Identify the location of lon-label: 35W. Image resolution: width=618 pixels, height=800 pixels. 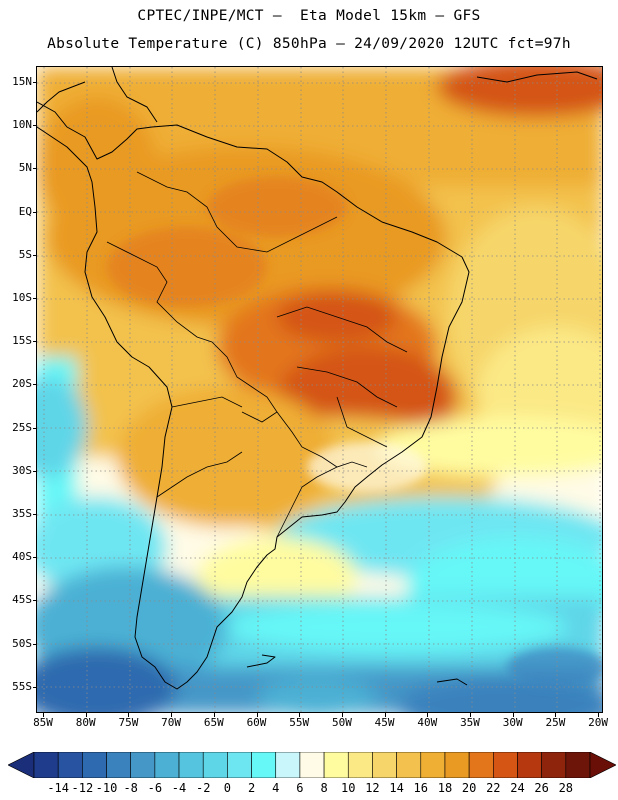
(470, 722).